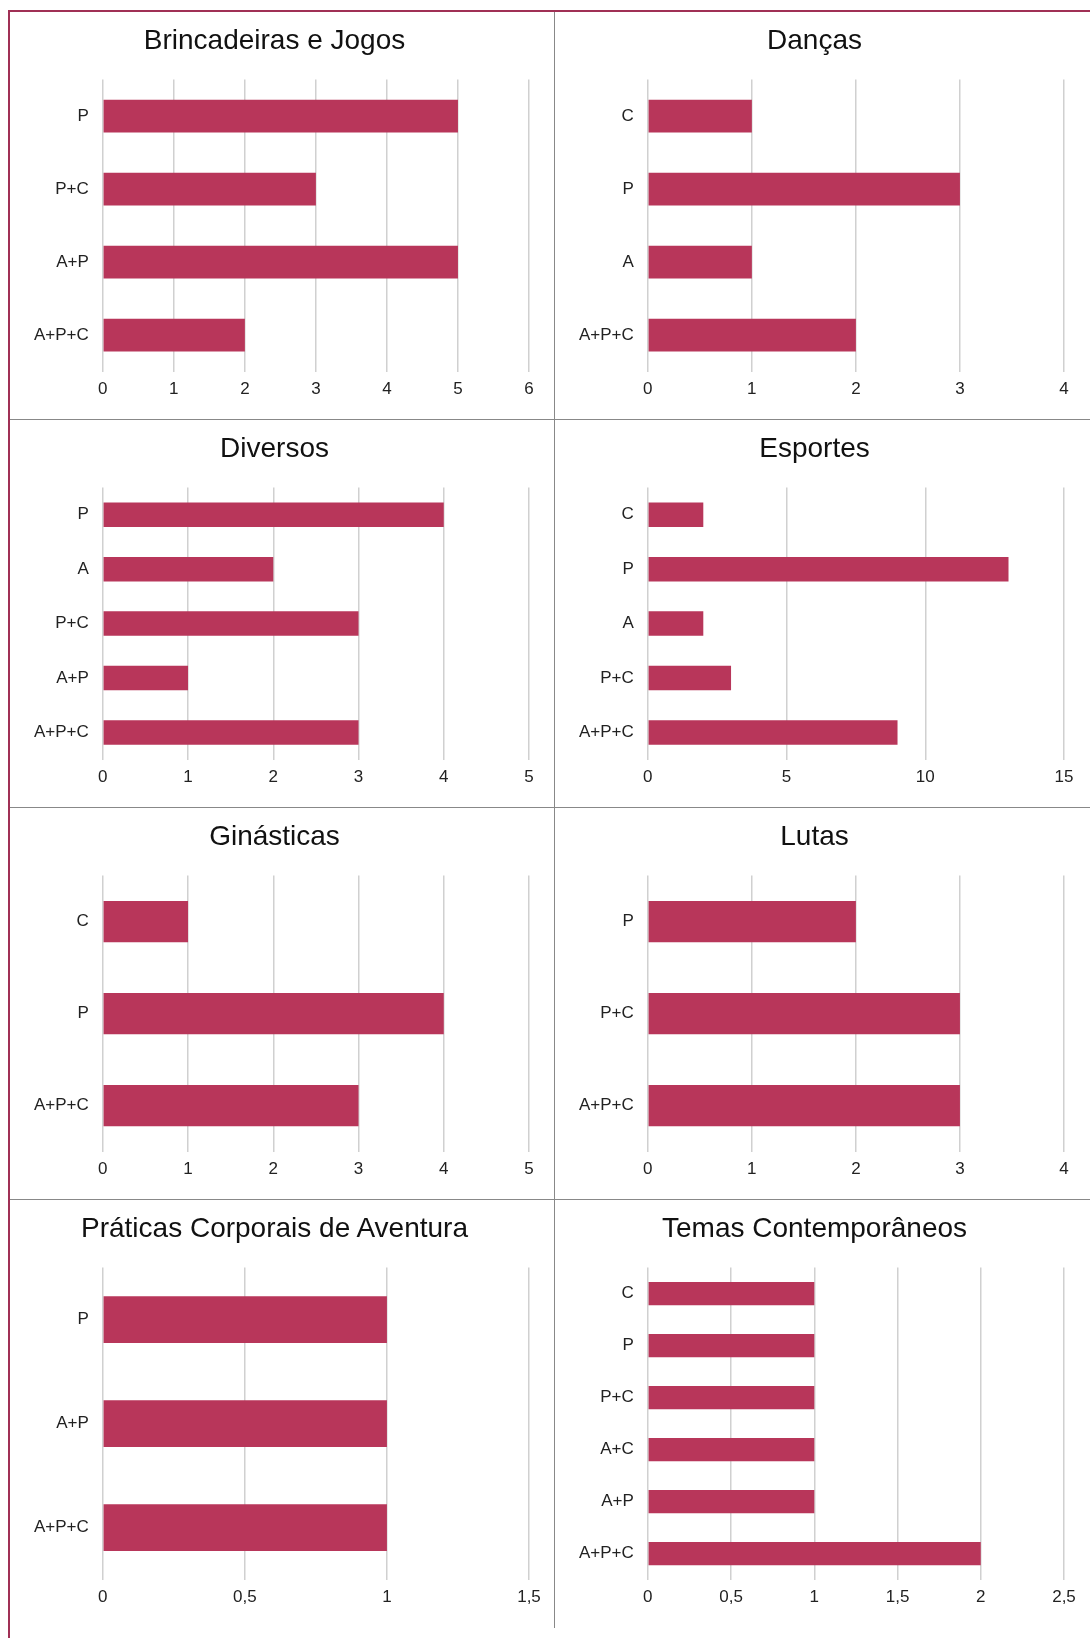  What do you see at coordinates (814, 835) in the screenshot?
I see `chart-title: Lutas` at bounding box center [814, 835].